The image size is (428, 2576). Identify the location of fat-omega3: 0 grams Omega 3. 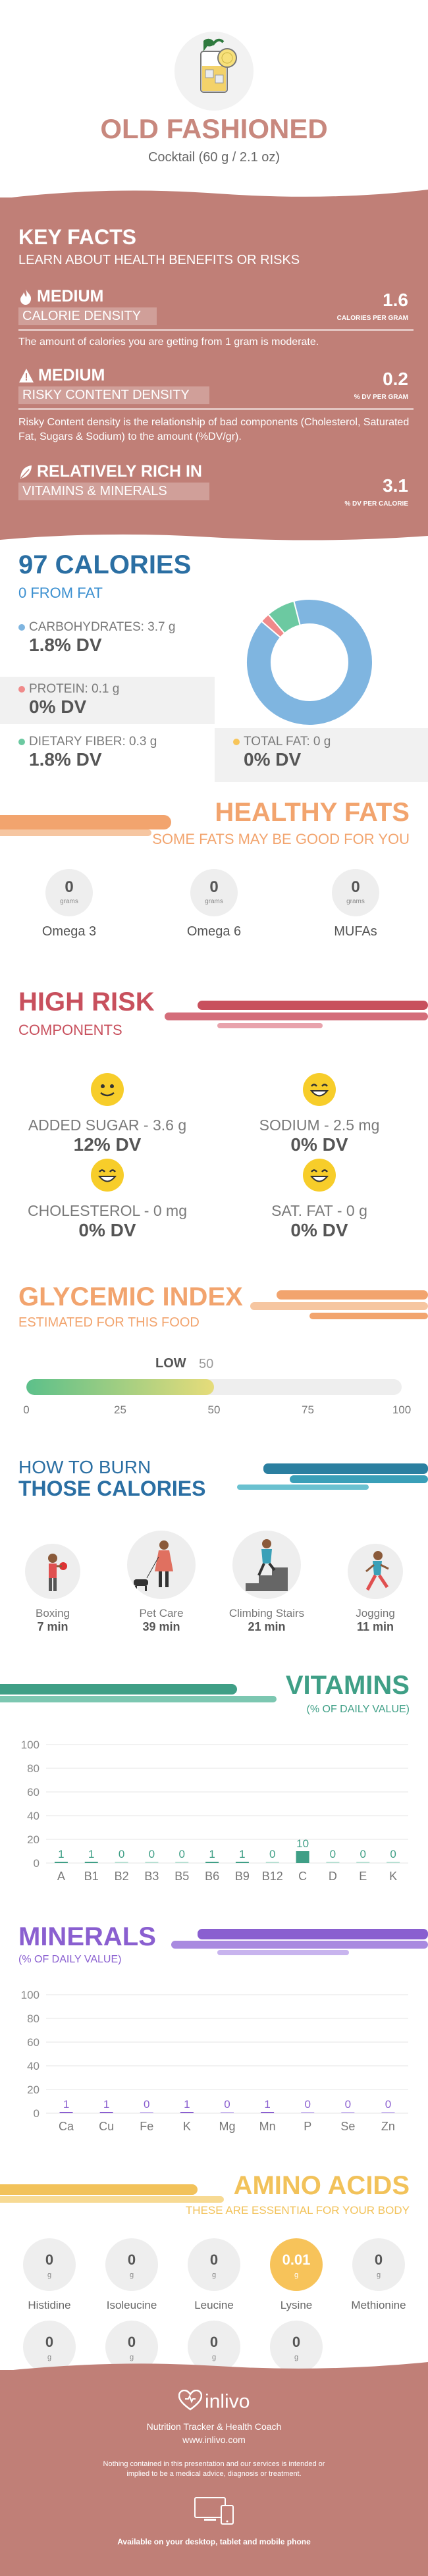
(69, 904).